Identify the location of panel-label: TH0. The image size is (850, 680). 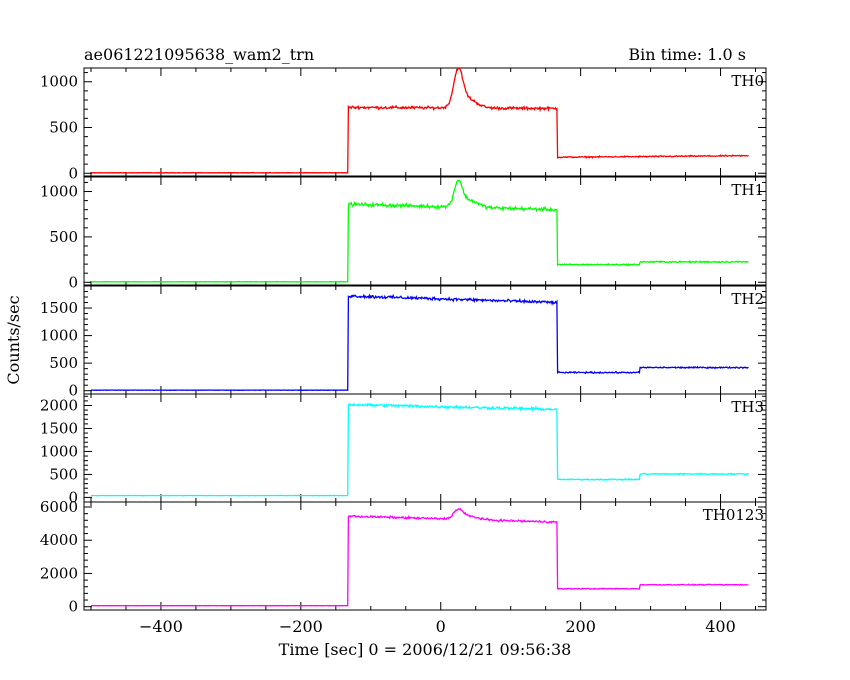
(747, 81).